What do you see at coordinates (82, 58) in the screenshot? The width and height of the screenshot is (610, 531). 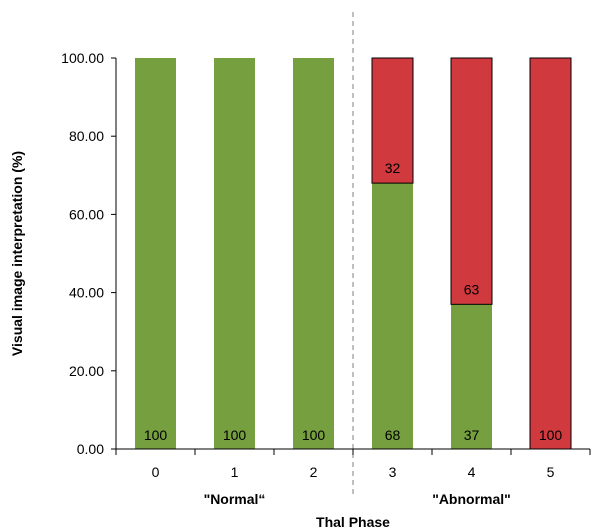 I see `y-tick-label: 100.00` at bounding box center [82, 58].